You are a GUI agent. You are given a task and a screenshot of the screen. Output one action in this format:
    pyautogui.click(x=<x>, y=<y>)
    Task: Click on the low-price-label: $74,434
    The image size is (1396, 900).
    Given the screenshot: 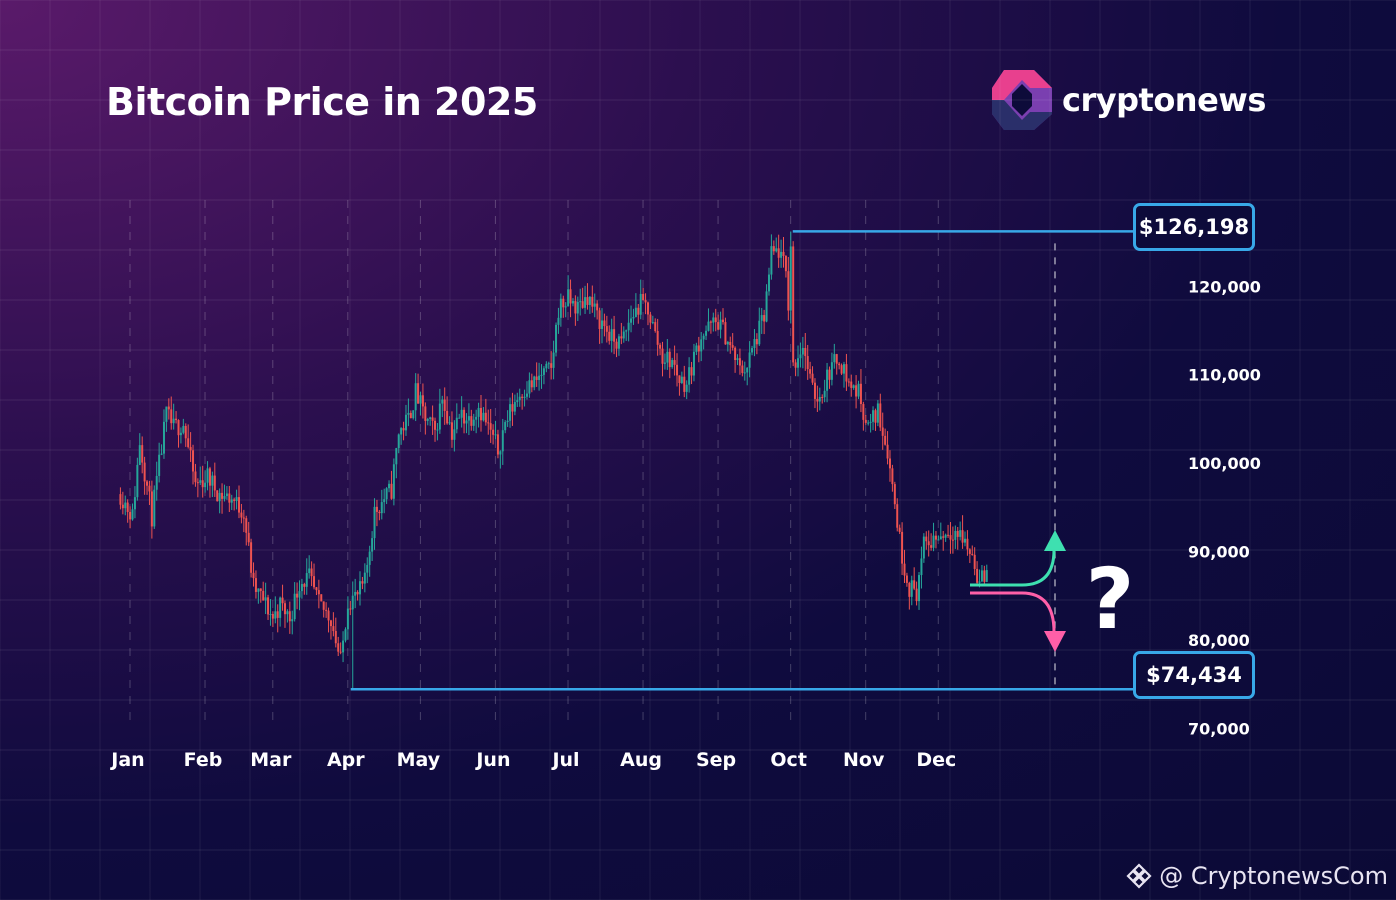 What is the action you would take?
    pyautogui.click(x=1194, y=675)
    